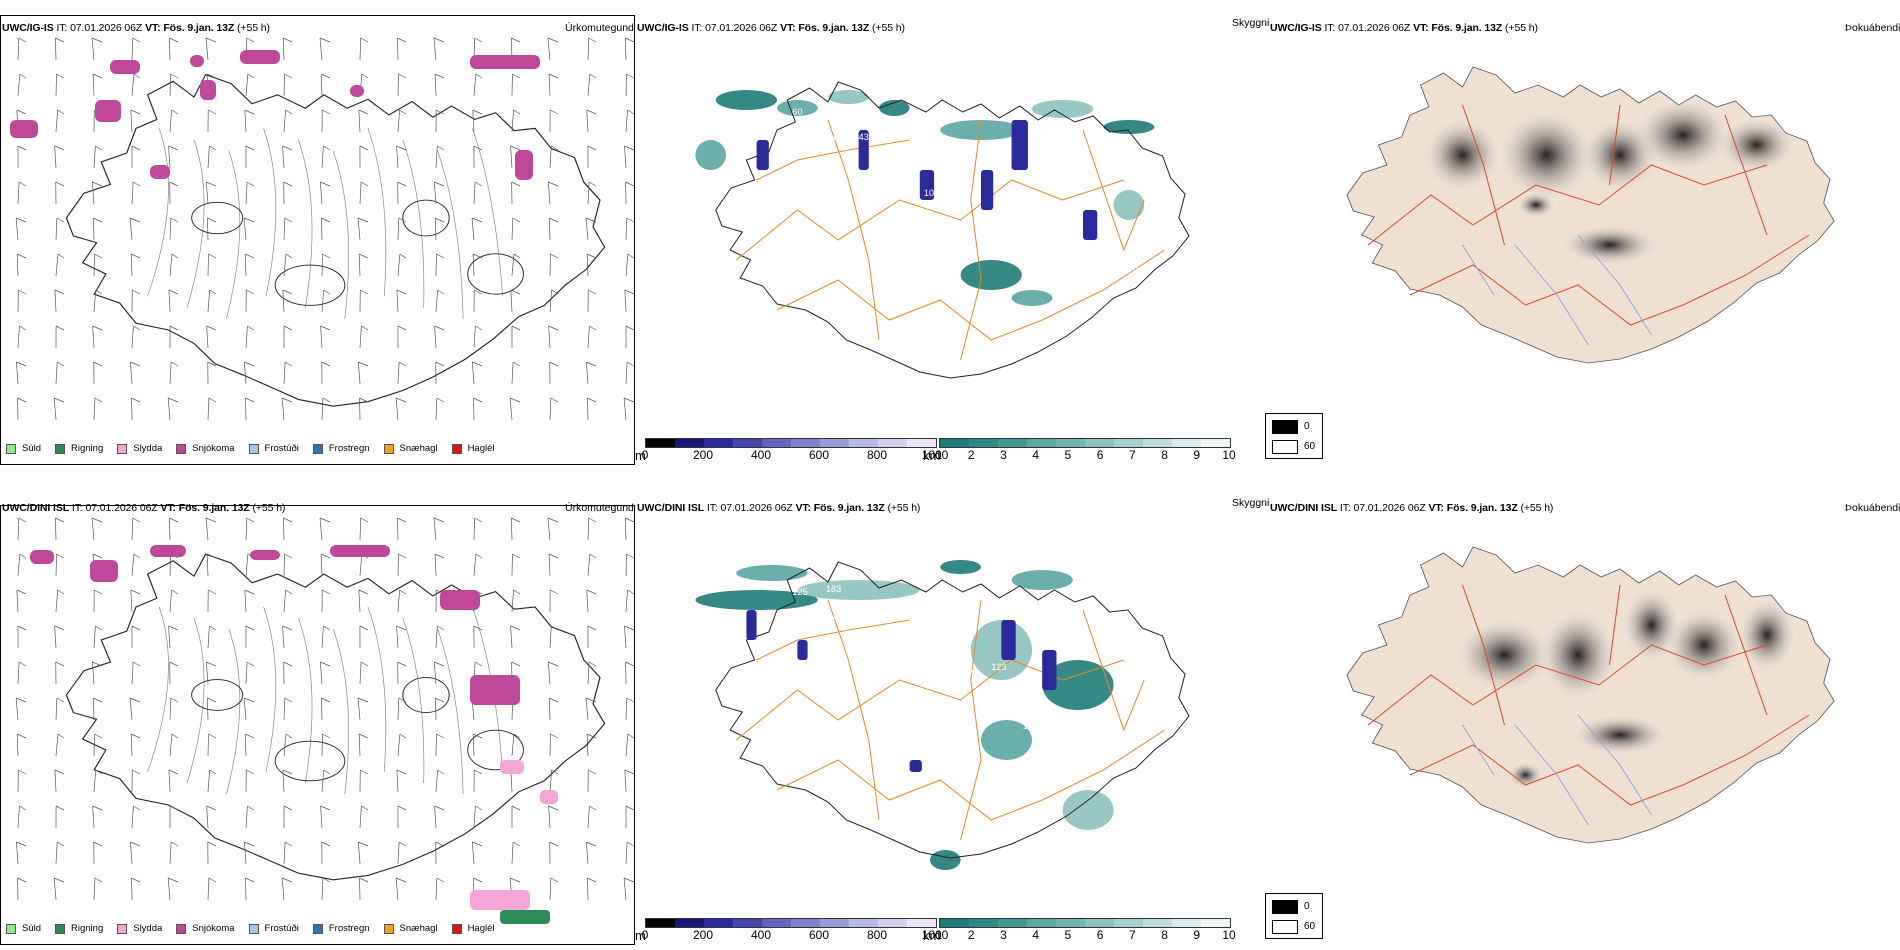 Image resolution: width=1900 pixels, height=950 pixels. Describe the element at coordinates (1310, 446) in the screenshot. I see `fog-key-label: 60` at that location.